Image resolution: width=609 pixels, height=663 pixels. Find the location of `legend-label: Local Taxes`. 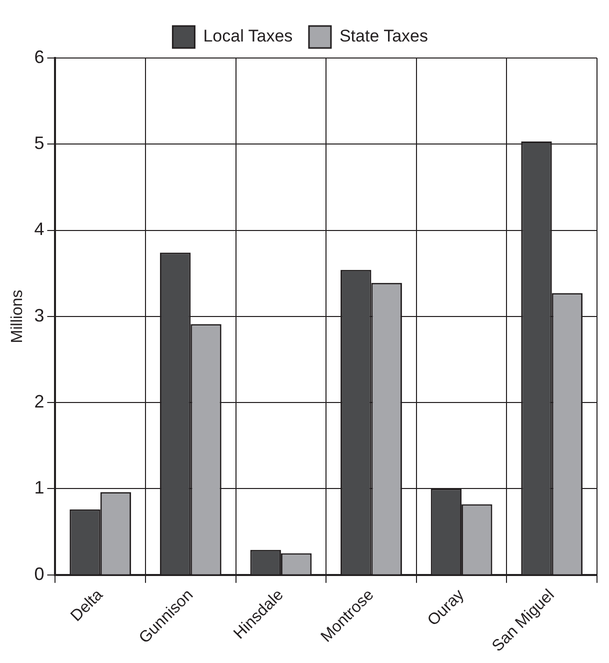

legend-label: Local Taxes is located at coordinates (248, 36).